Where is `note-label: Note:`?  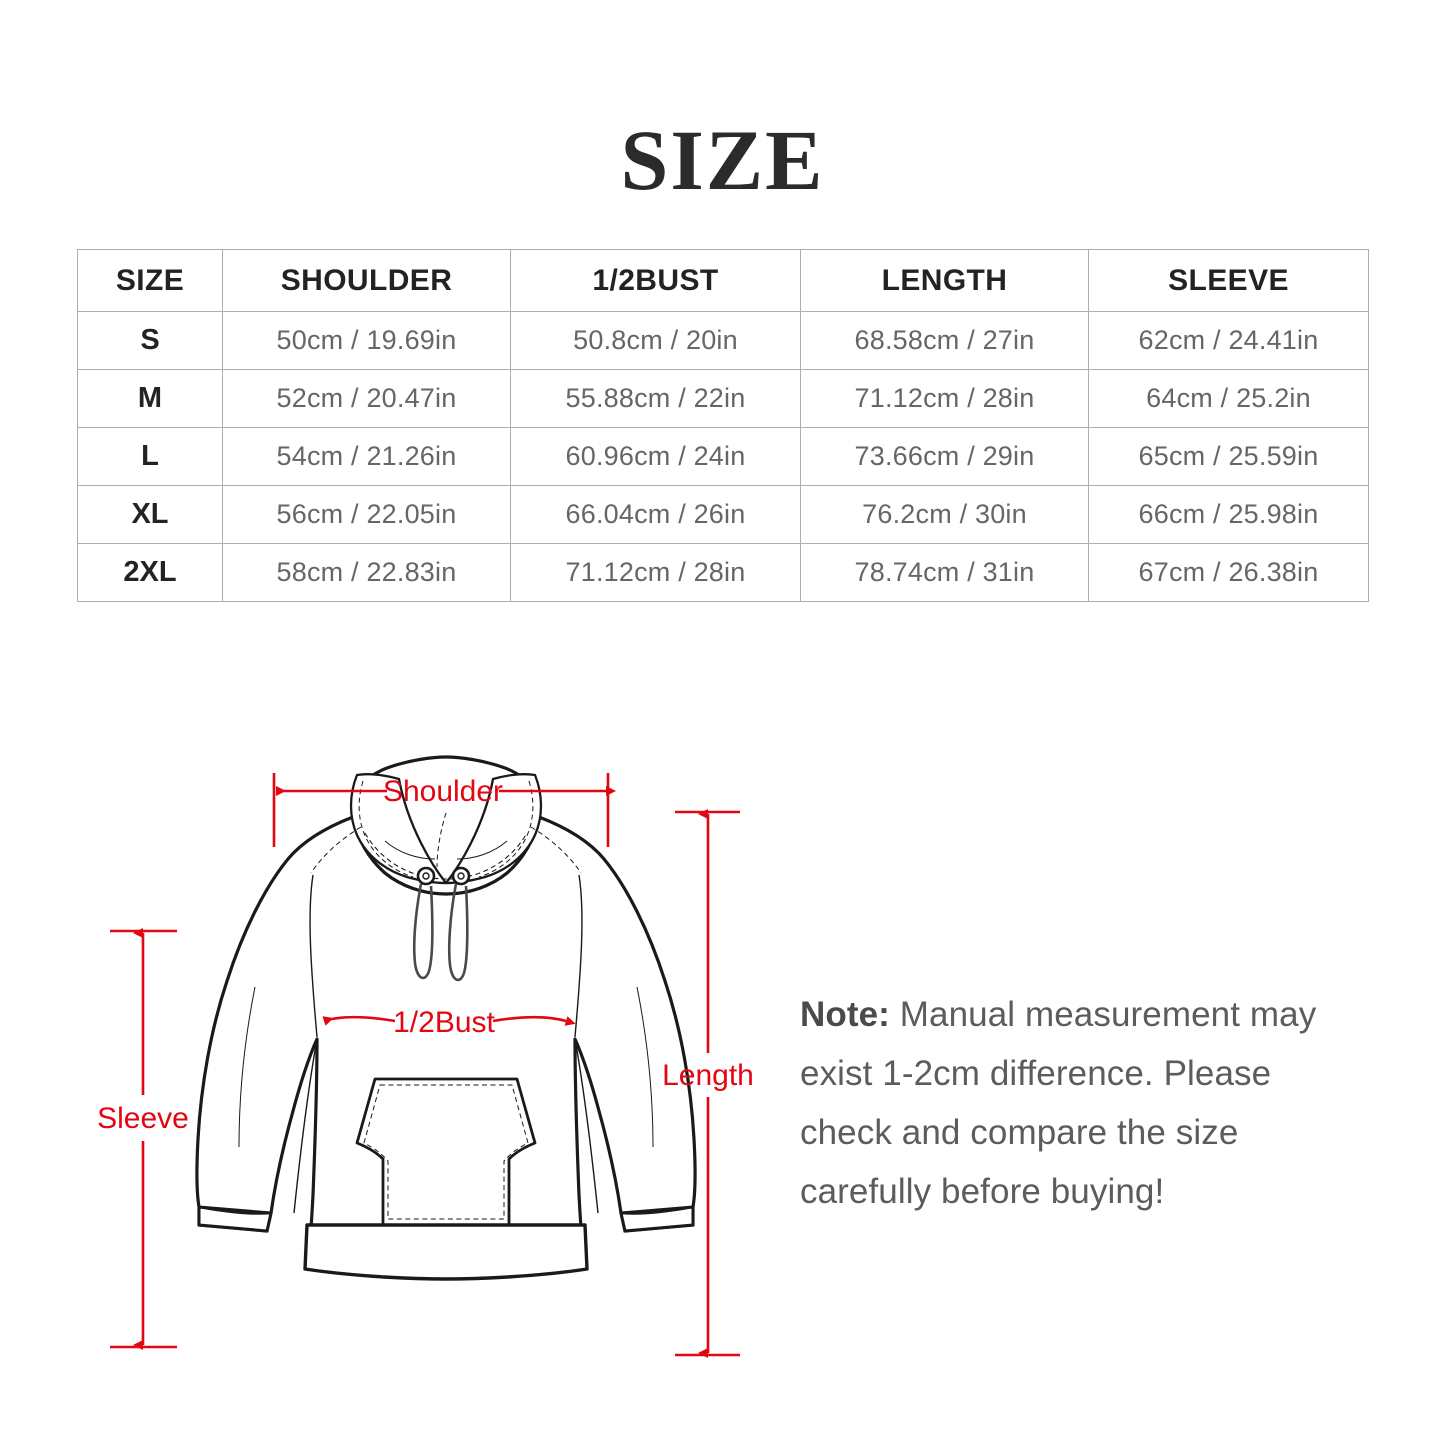 note-label: Note: is located at coordinates (845, 1014).